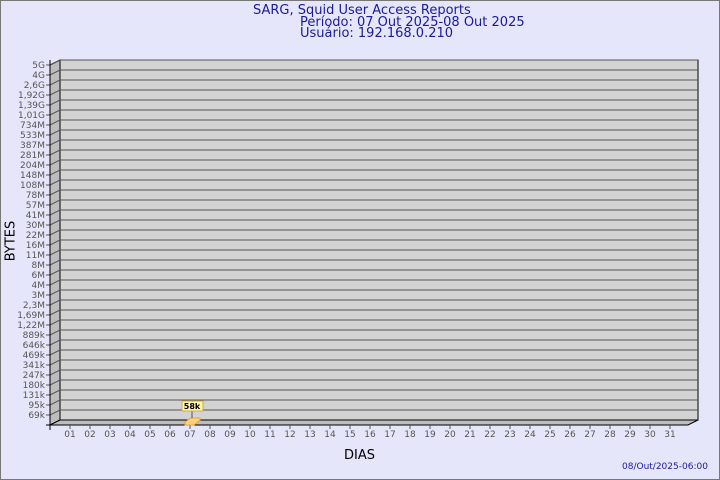  I want to click on x-tick-label: 05, so click(149, 435).